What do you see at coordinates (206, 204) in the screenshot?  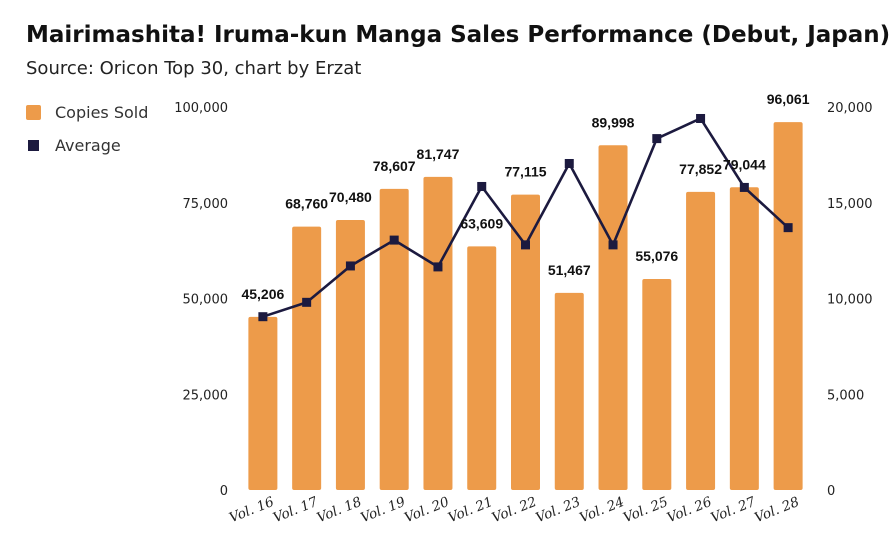 I see `left-axis-tick-label: 75,000` at bounding box center [206, 204].